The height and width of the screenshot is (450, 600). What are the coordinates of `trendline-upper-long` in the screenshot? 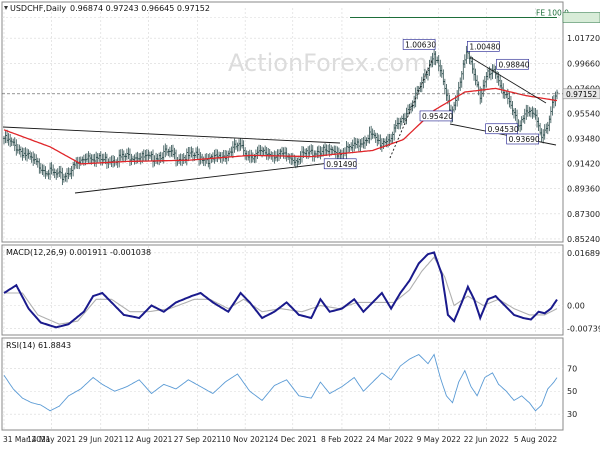 It's located at (171, 135).